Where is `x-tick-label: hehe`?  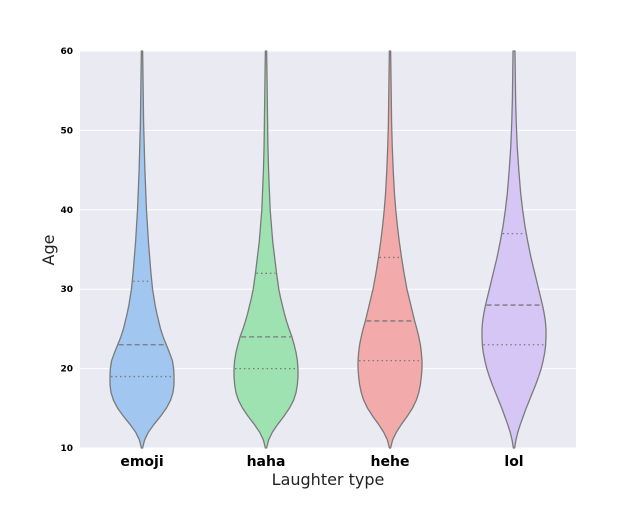 x-tick-label: hehe is located at coordinates (390, 462).